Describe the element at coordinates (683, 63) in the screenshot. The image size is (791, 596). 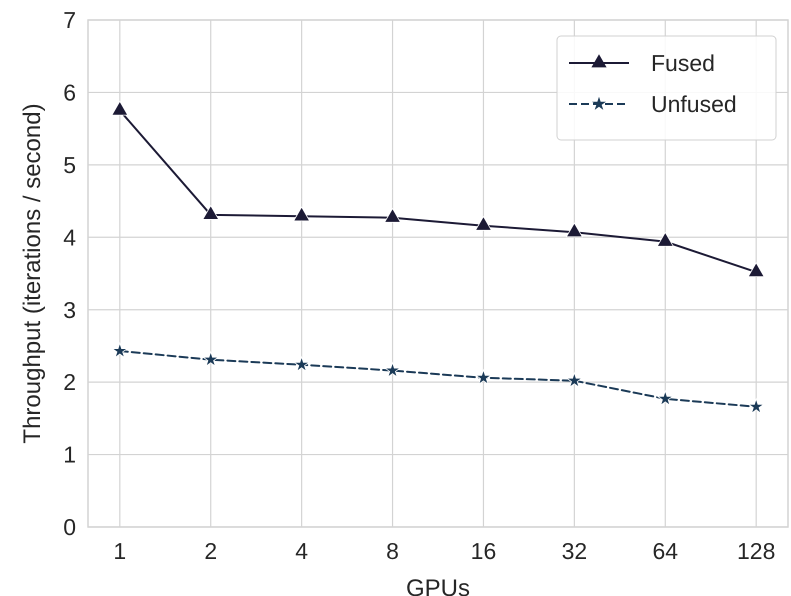
I see `legend-label: Fused` at that location.